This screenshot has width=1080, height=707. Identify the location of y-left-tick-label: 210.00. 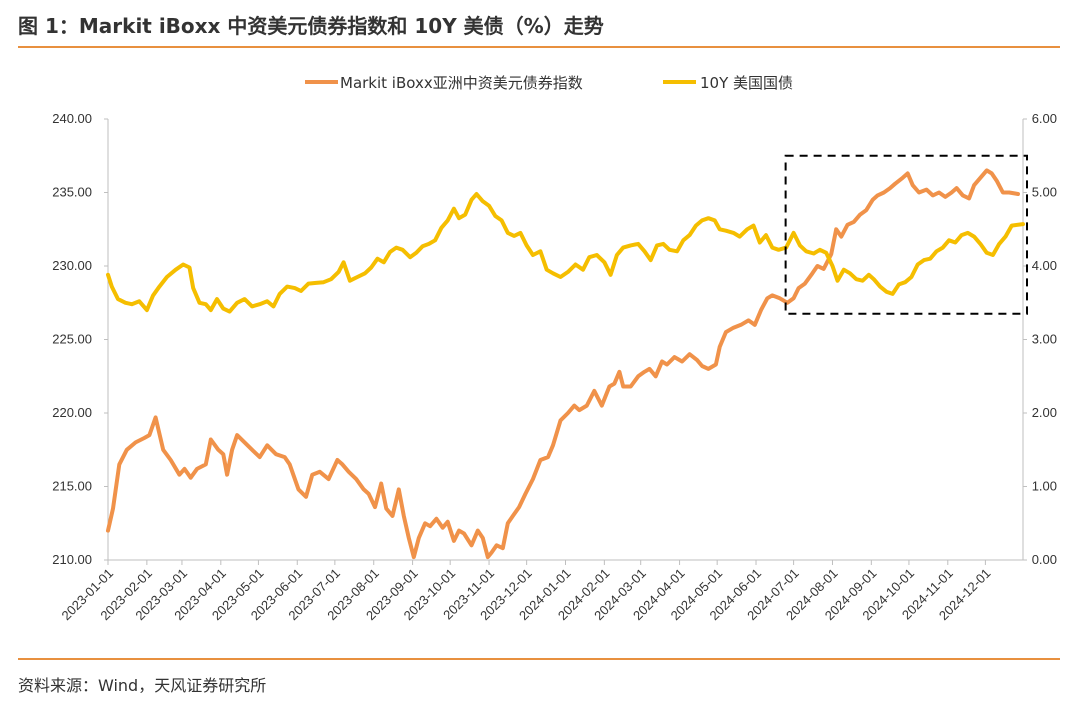
(72, 559).